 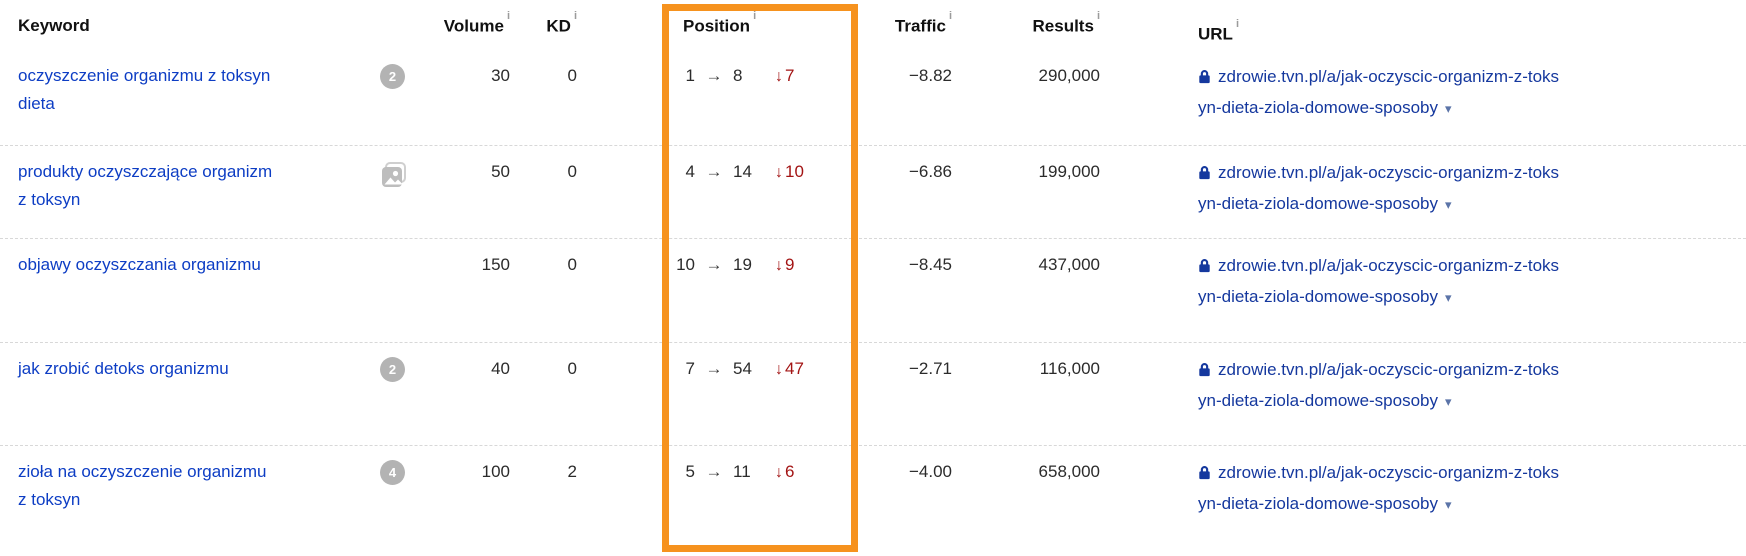 I want to click on position-cell: 7 → 54 ↓ 47, so click(x=722, y=369).